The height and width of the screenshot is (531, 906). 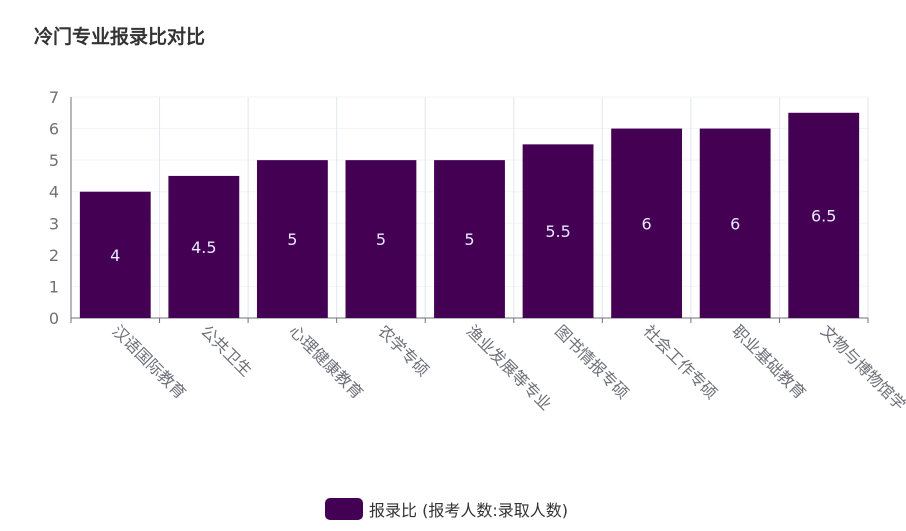 I want to click on data-label: 5.5, so click(x=557, y=231).